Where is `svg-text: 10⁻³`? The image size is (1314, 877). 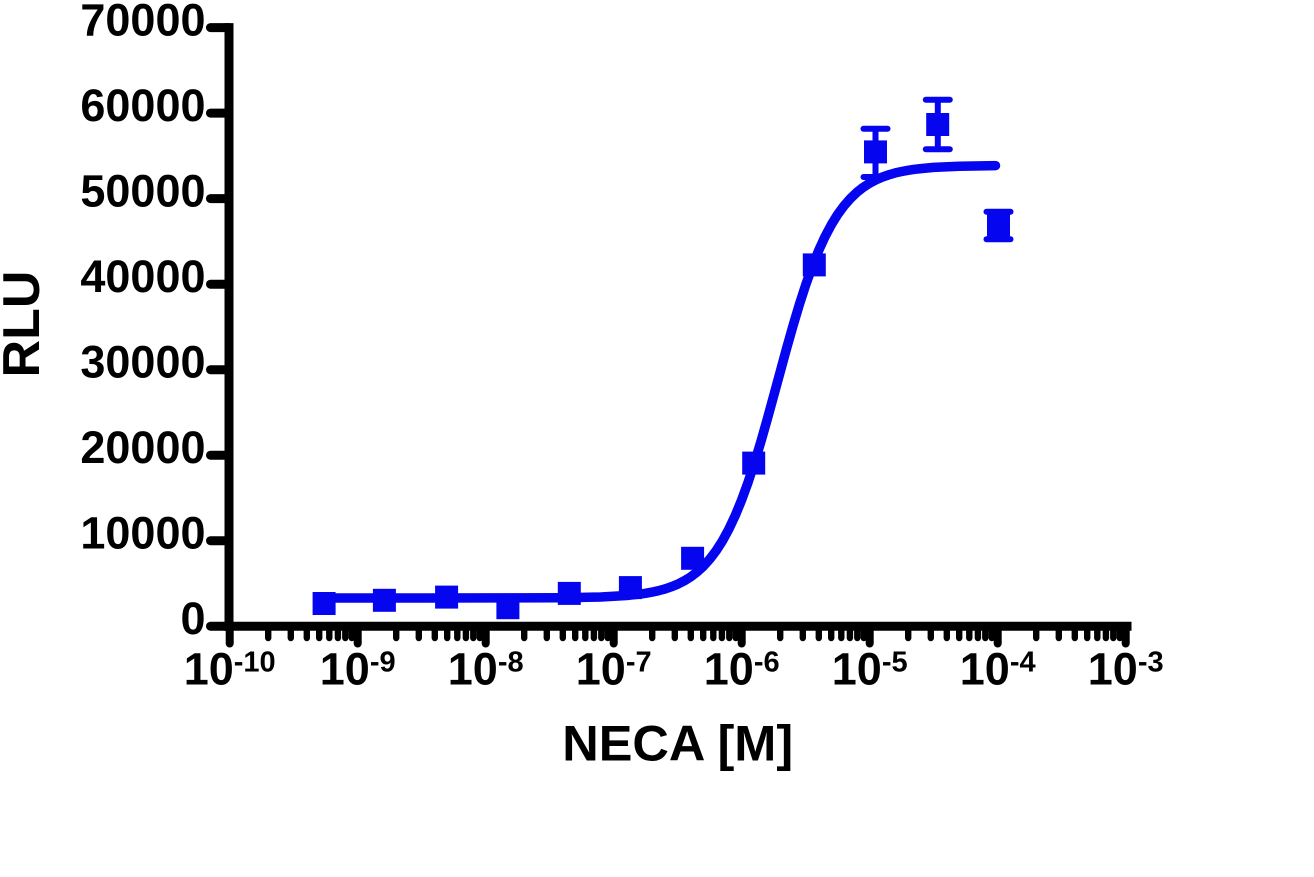 svg-text: 10⁻³ is located at coordinates (1126, 668).